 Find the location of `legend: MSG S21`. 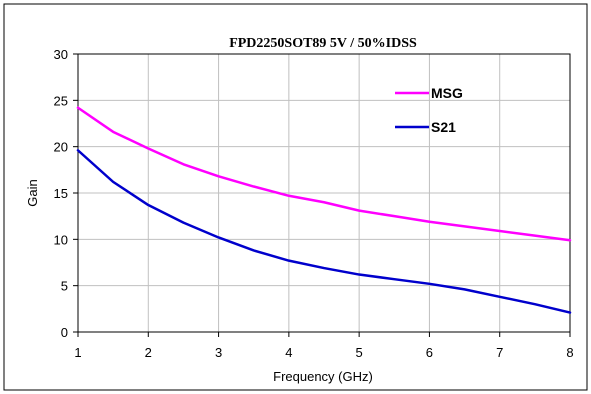

legend: MSG S21 is located at coordinates (429, 110).